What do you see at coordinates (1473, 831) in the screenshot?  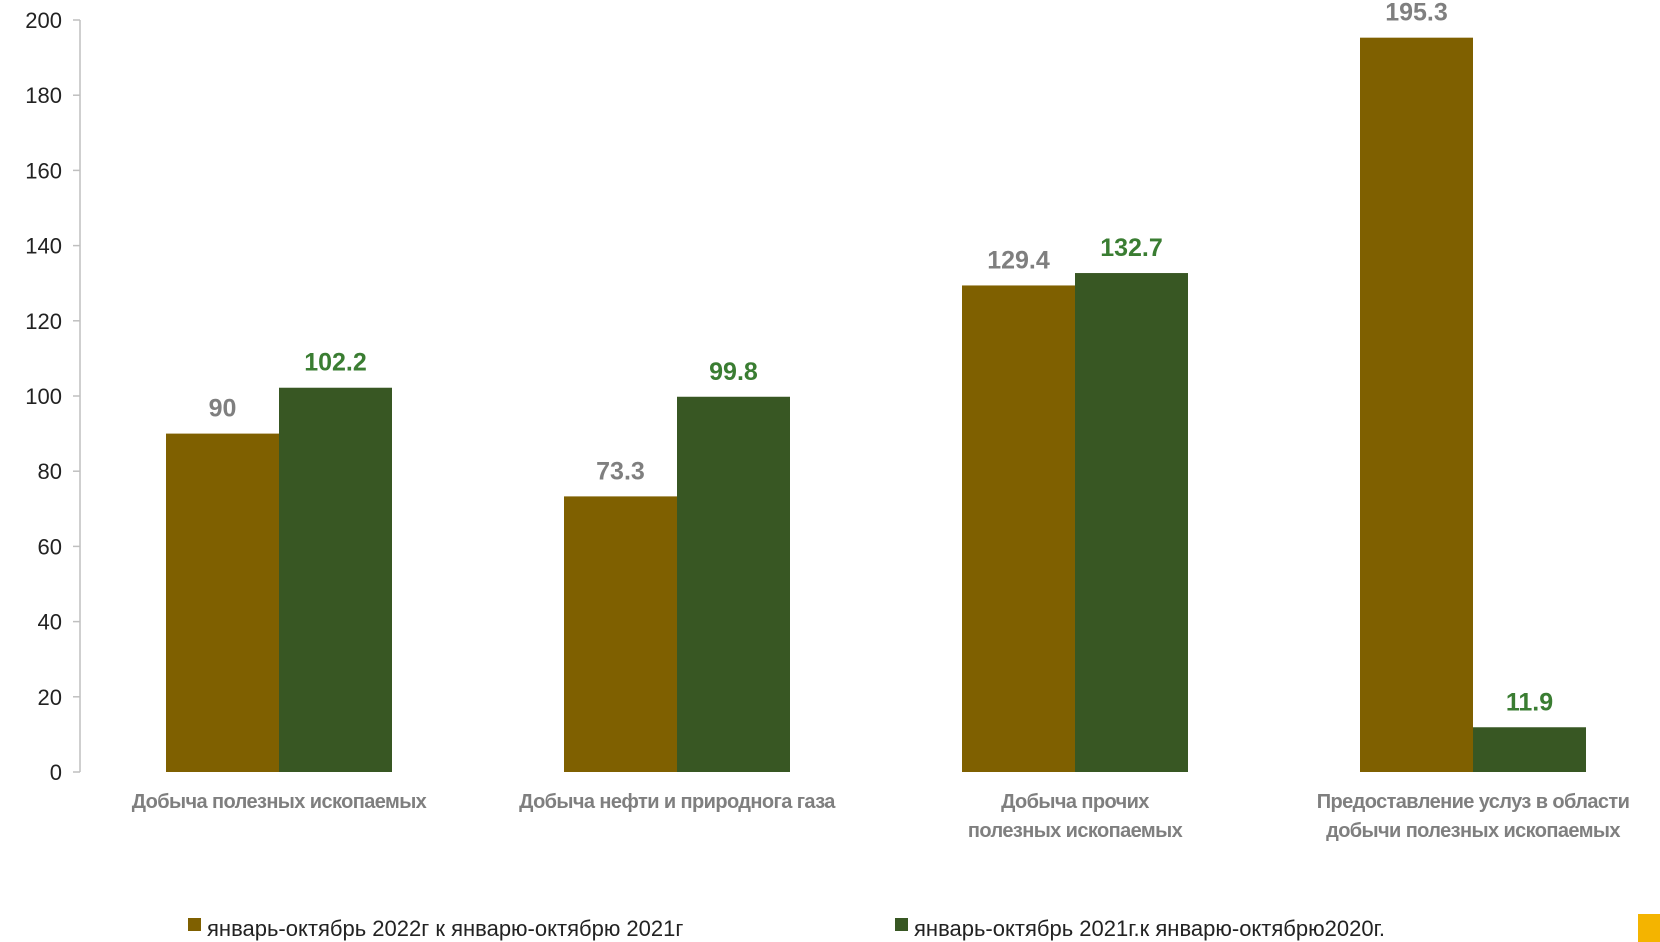 I see `category-label: добычи полезных ископаемых` at bounding box center [1473, 831].